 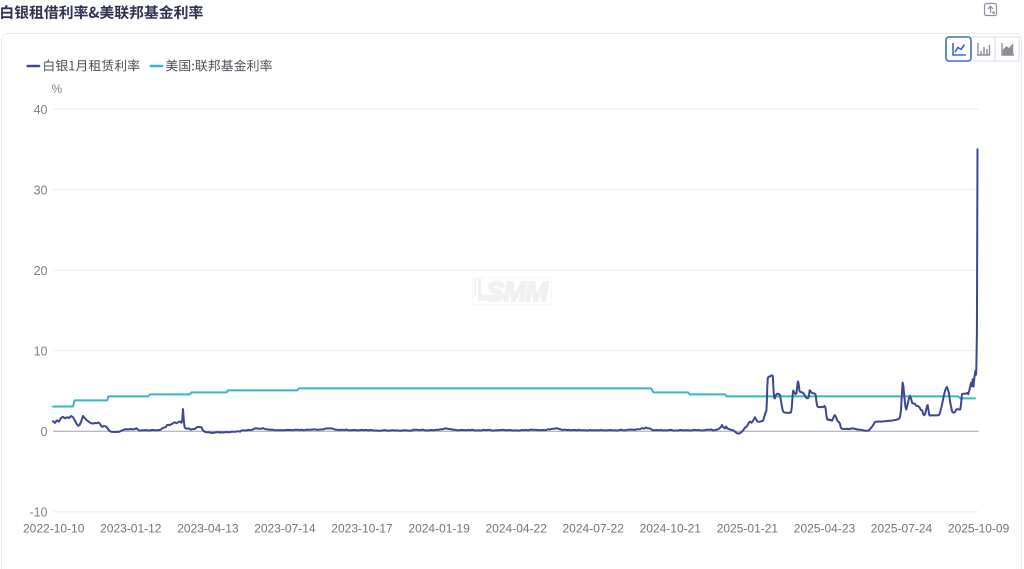 What do you see at coordinates (54, 529) in the screenshot?
I see `svg-text: 2022-10-10` at bounding box center [54, 529].